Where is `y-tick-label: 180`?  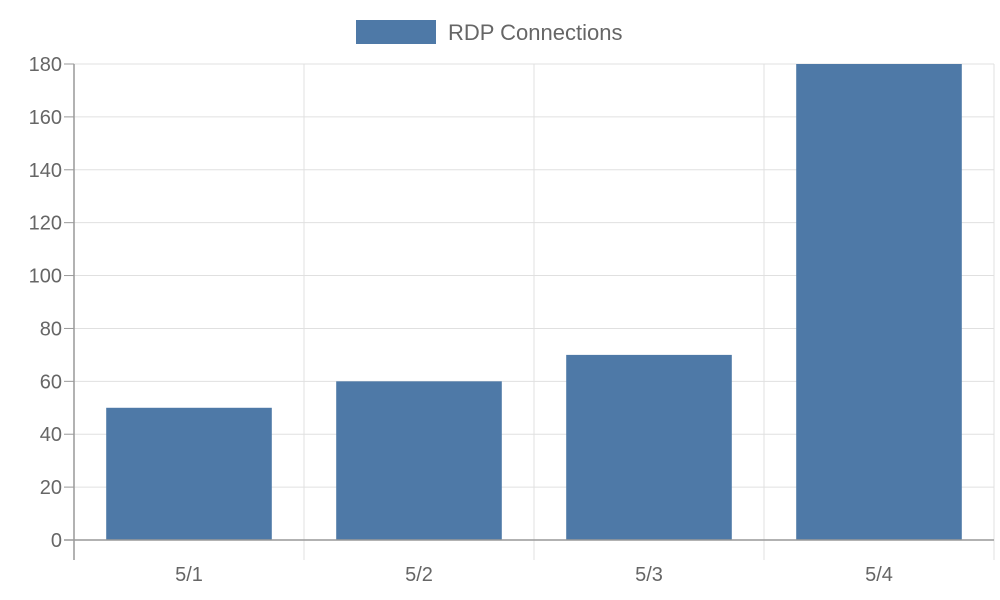
y-tick-label: 180 is located at coordinates (45, 65).